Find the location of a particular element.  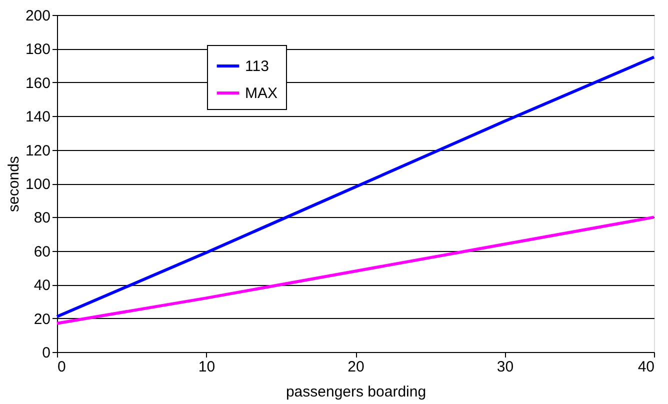

legend-label: MAX is located at coordinates (261, 93).